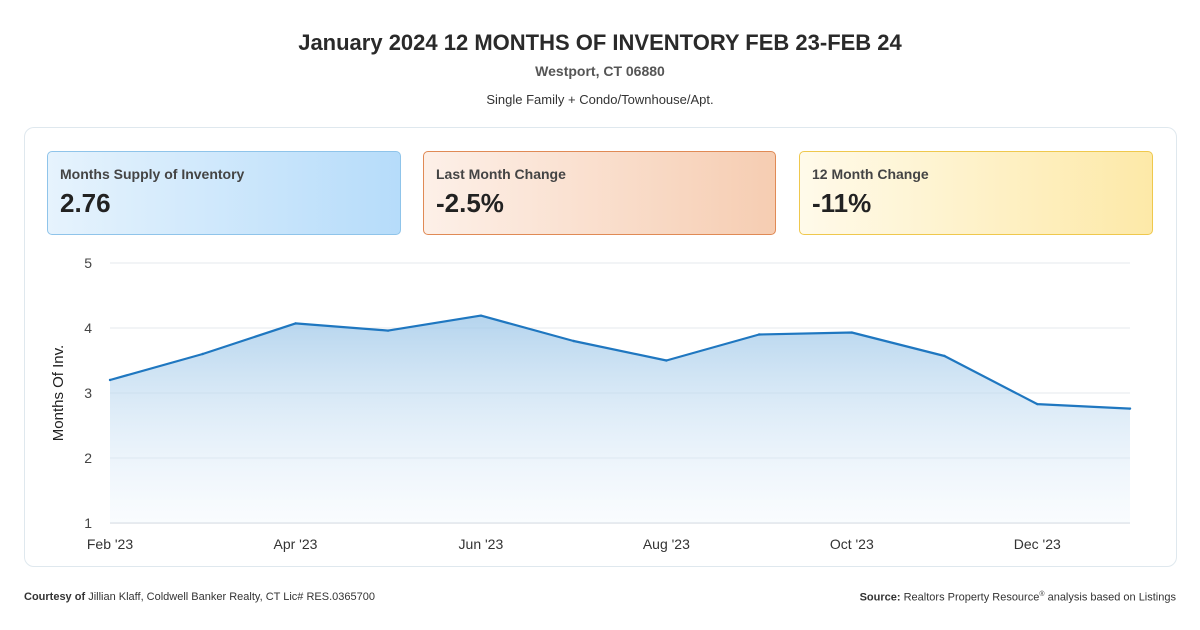  What do you see at coordinates (85, 203) in the screenshot?
I see `months-supply-value: 2.76` at bounding box center [85, 203].